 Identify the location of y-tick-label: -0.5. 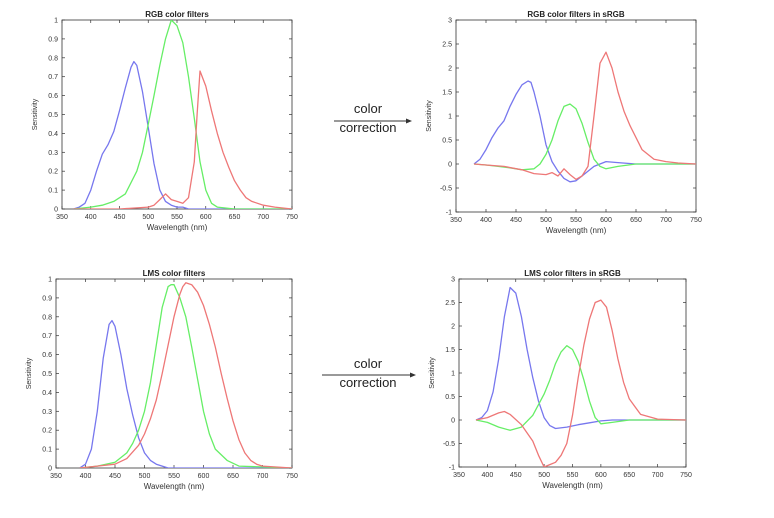
(449, 444).